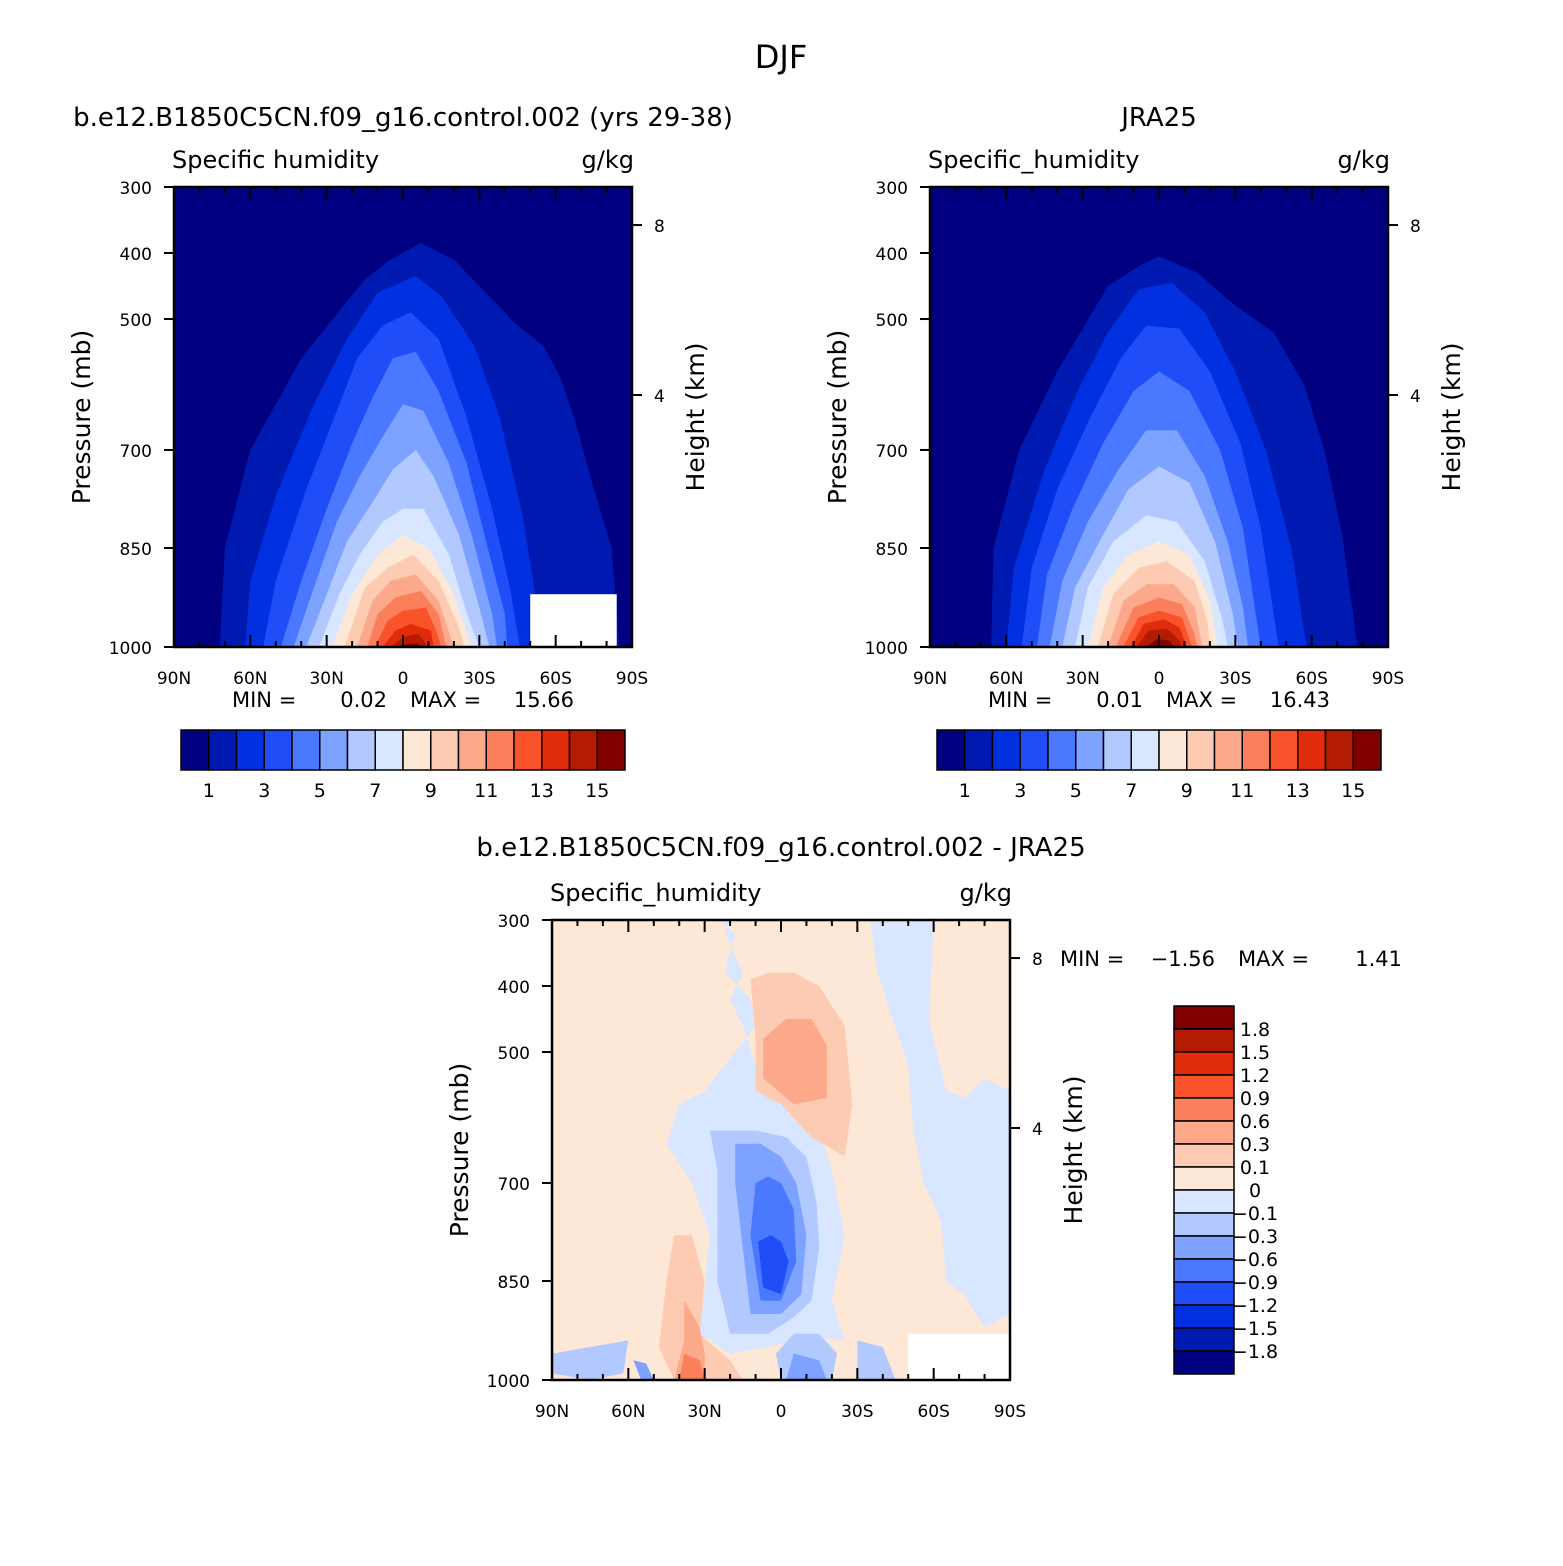 Image resolution: width=1563 pixels, height=1566 pixels. I want to click on subtitle-left: Specific_humidity, so click(655, 893).